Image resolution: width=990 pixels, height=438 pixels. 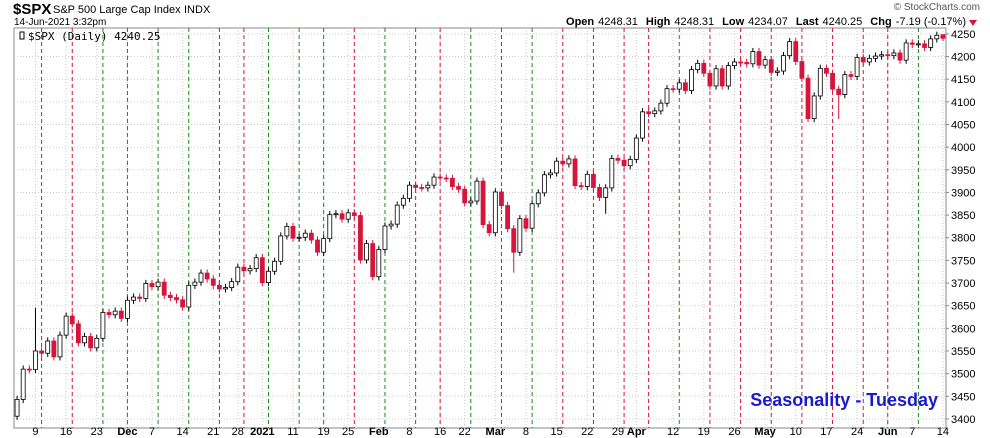 I want to click on y-tick-label: 3550, so click(x=963, y=352).